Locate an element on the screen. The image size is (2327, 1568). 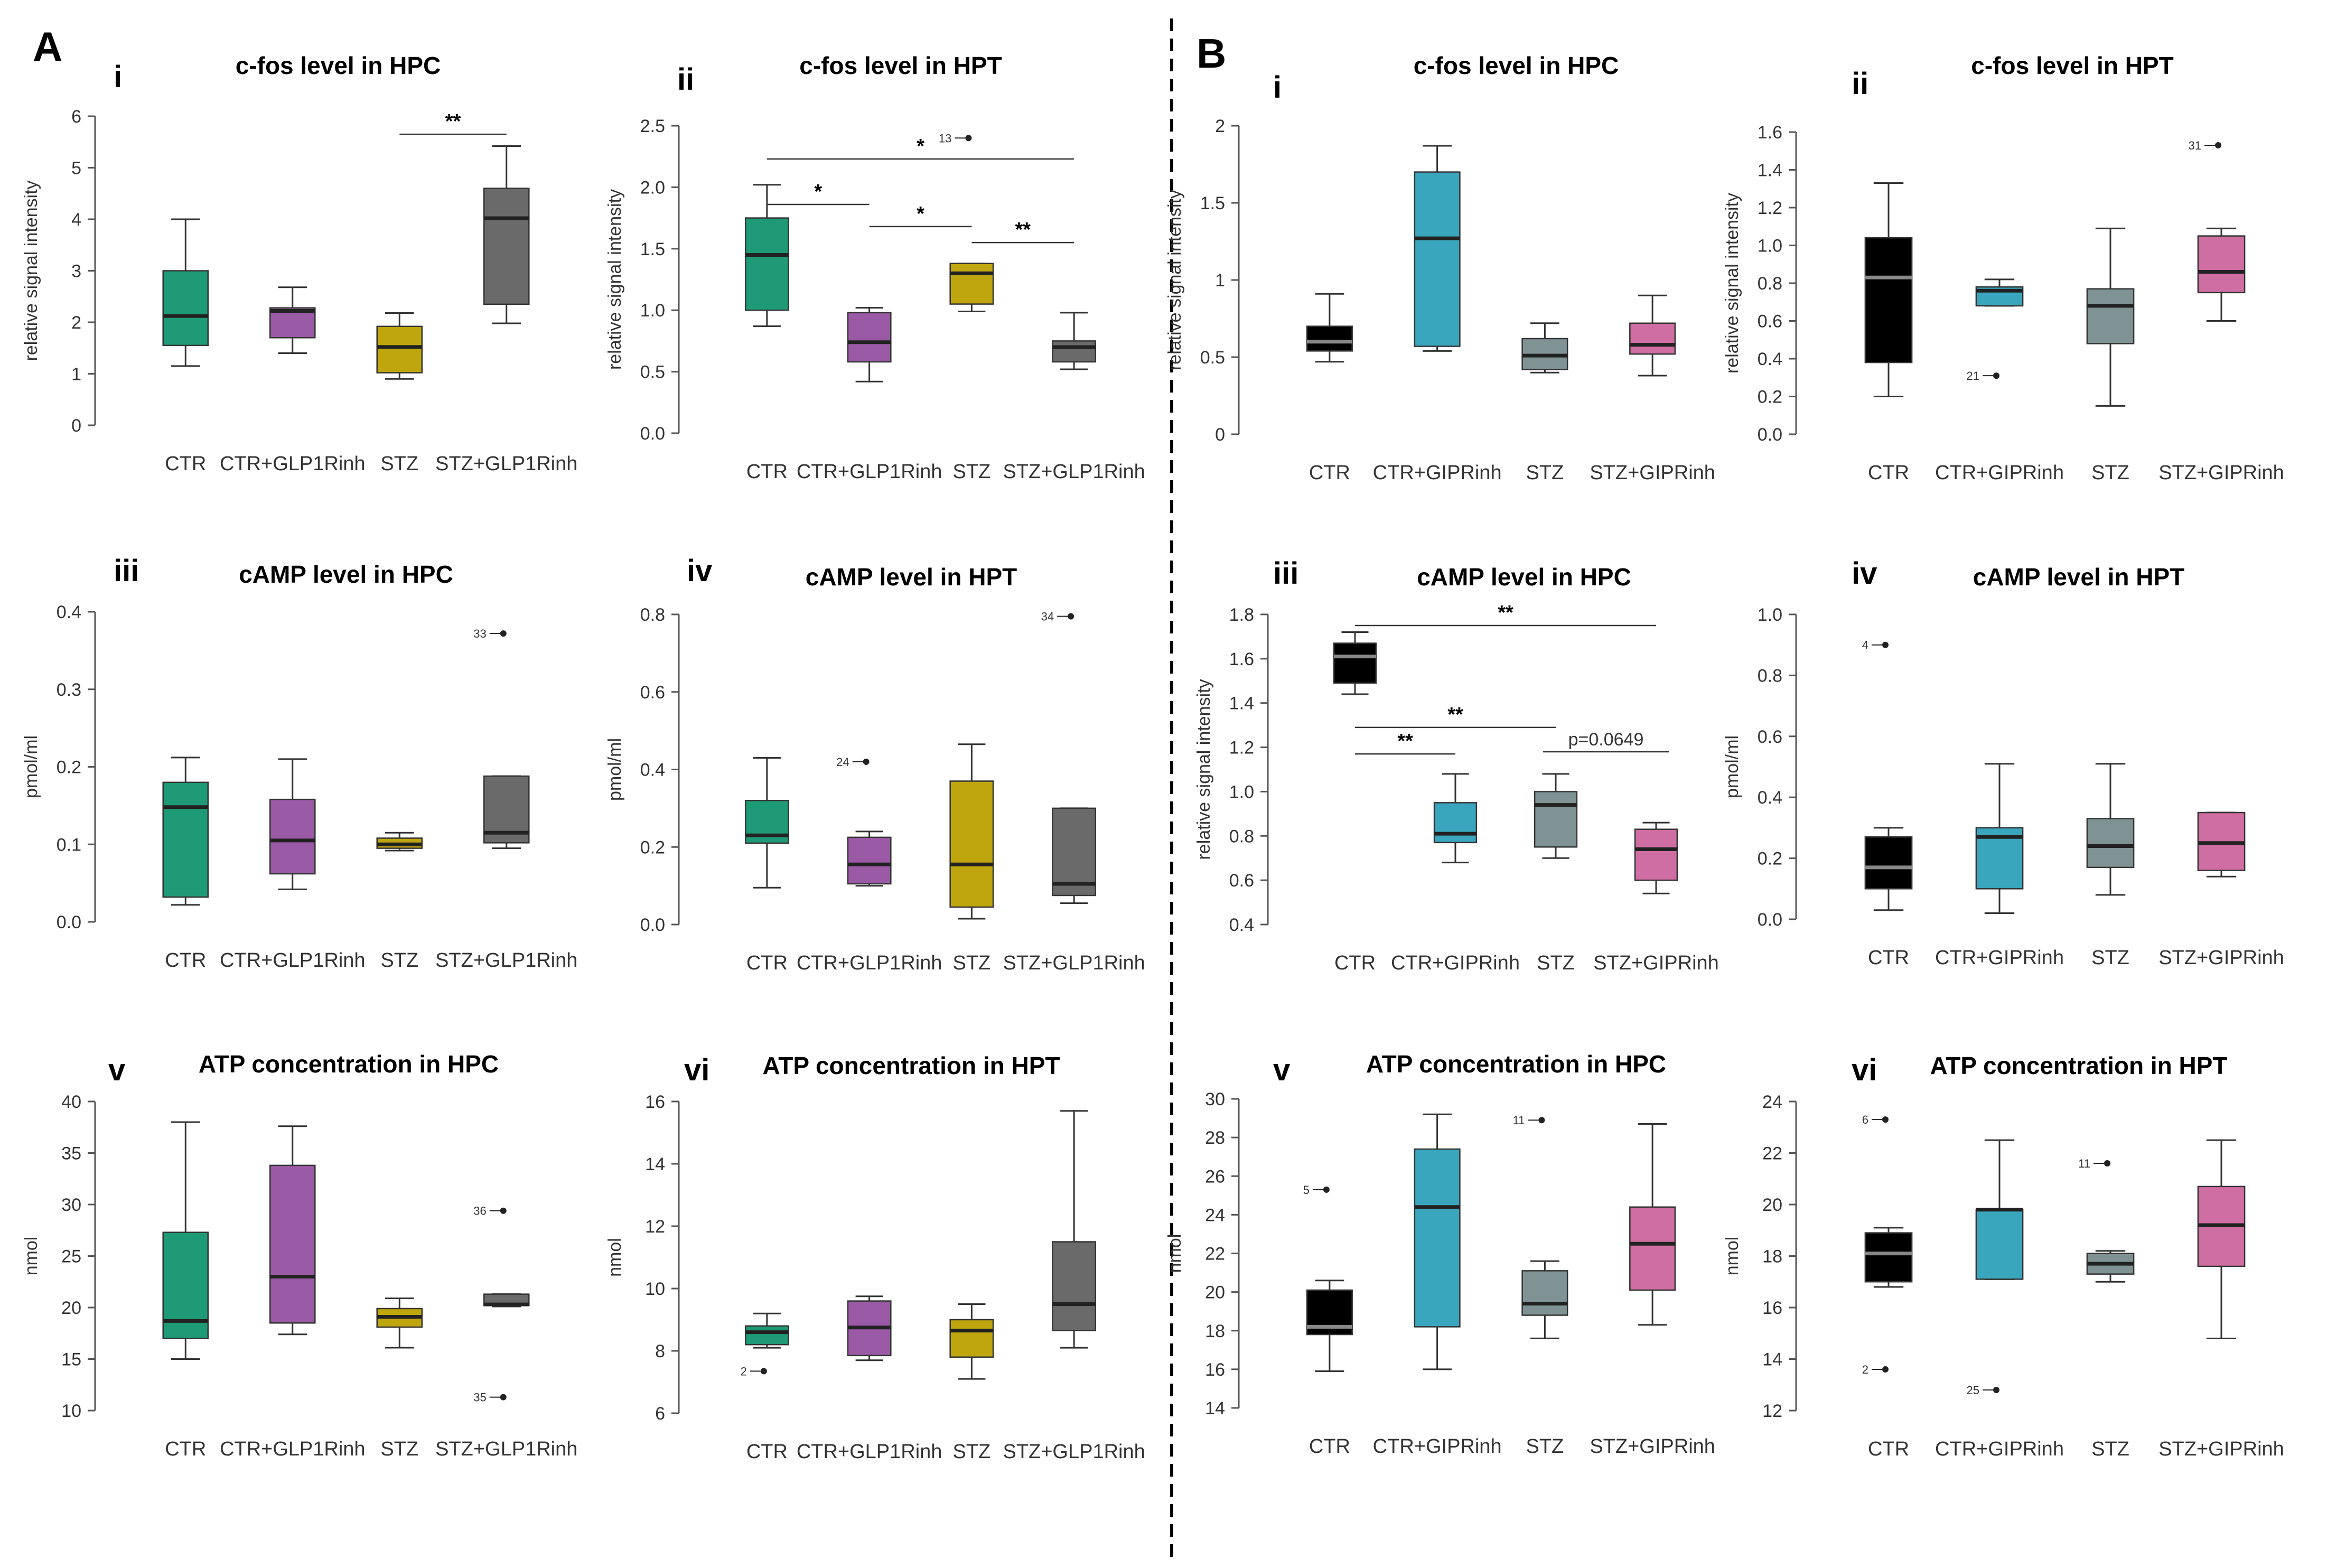
panel-roman-numeral: iii is located at coordinates (127, 571).